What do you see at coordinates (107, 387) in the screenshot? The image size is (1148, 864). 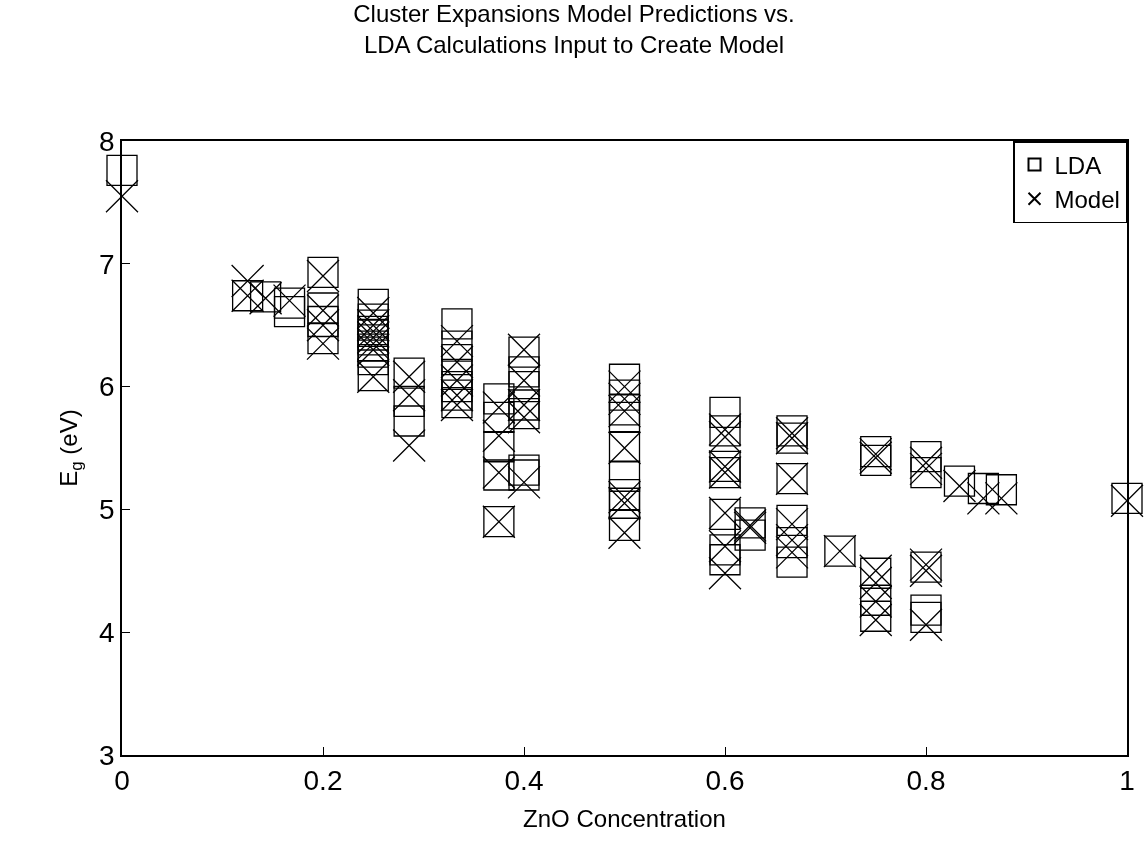 I see `y-tick-label: 6` at bounding box center [107, 387].